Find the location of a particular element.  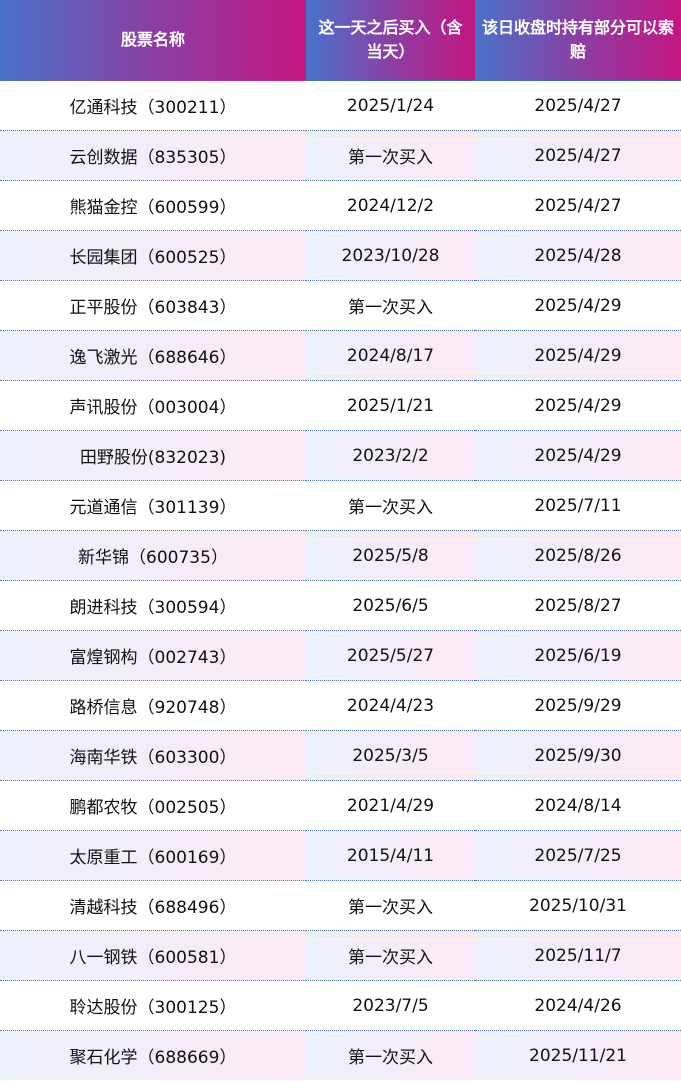

stock-name-cell: 元道通信（301139） is located at coordinates (153, 505).